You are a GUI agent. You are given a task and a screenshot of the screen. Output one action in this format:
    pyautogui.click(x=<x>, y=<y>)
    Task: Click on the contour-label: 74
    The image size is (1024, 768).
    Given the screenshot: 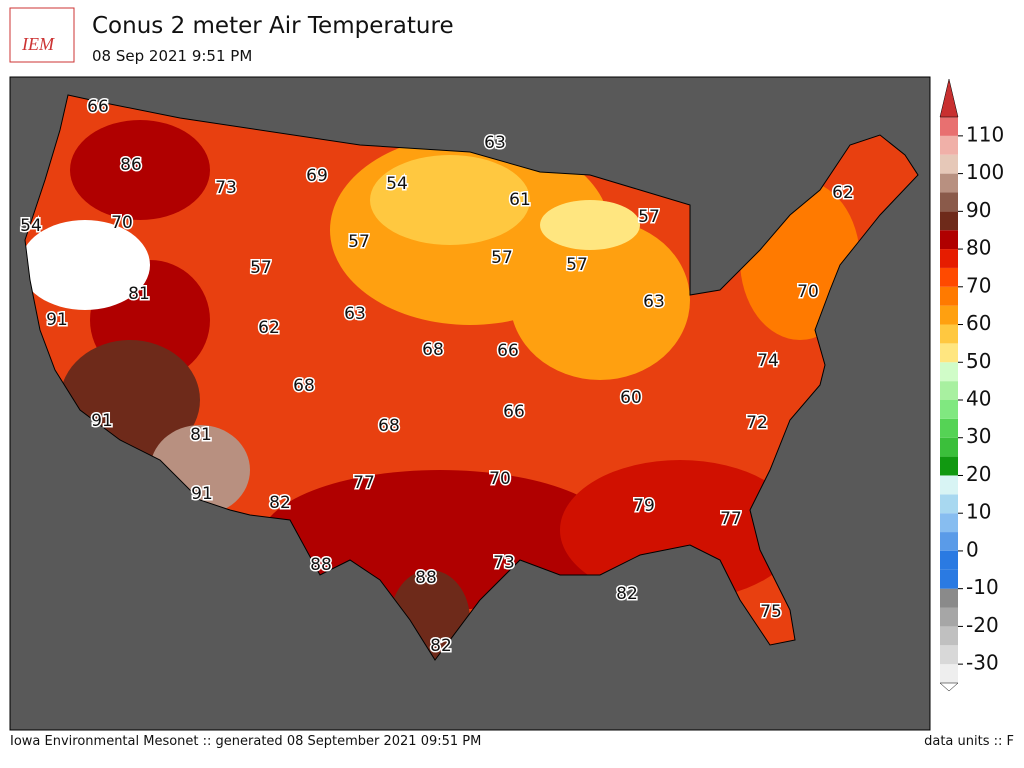 What is the action you would take?
    pyautogui.click(x=768, y=361)
    